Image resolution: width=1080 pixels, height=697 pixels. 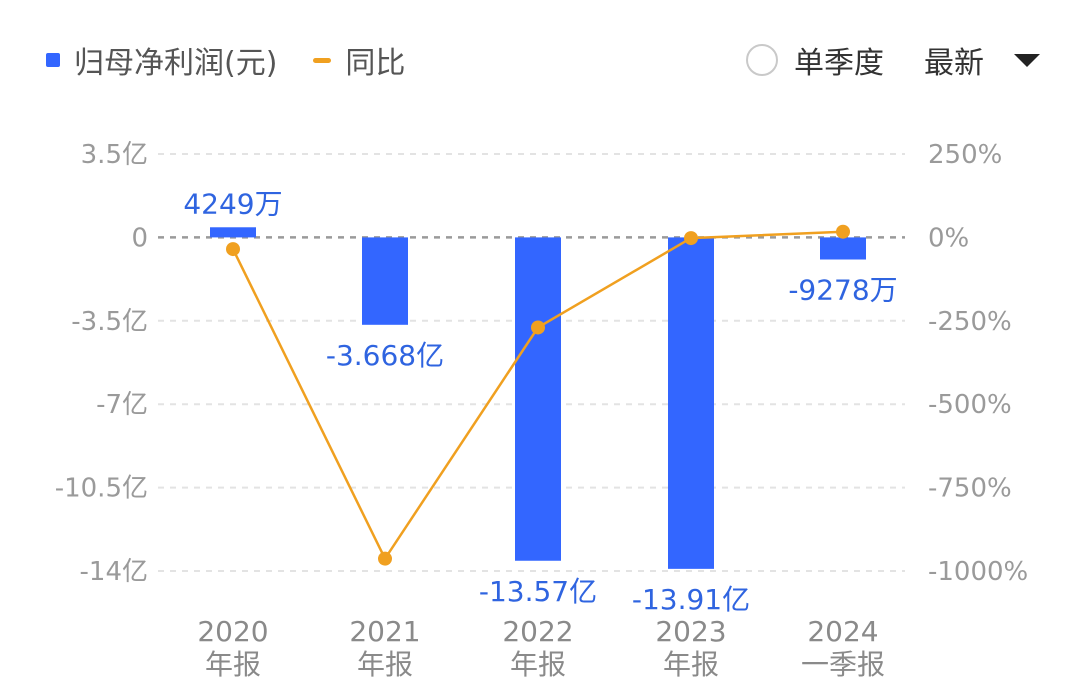 I want to click on legend: 归母净利润(元) 同比, so click(x=243, y=60).